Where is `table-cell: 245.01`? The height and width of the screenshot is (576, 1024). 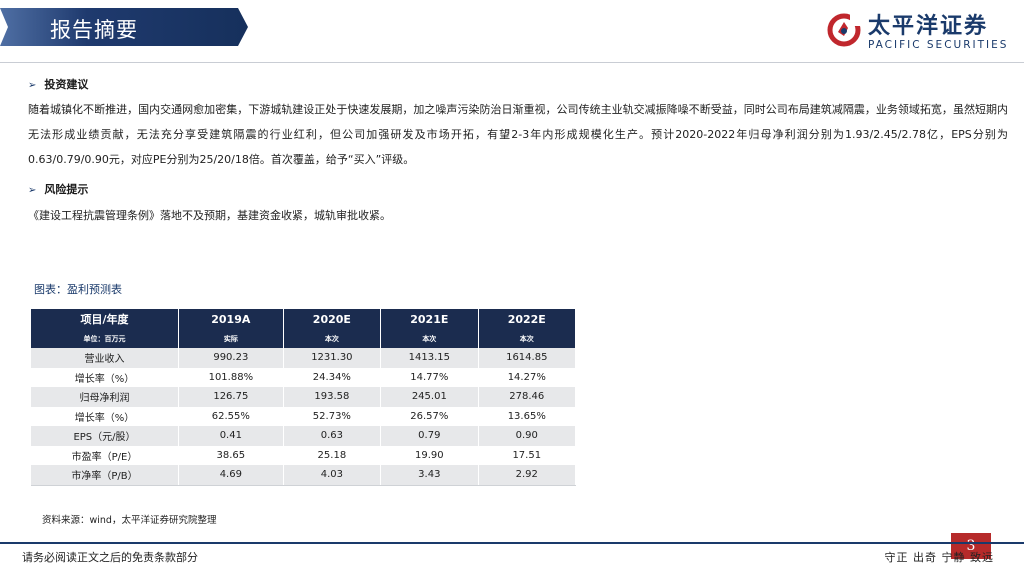 table-cell: 245.01 is located at coordinates (429, 397).